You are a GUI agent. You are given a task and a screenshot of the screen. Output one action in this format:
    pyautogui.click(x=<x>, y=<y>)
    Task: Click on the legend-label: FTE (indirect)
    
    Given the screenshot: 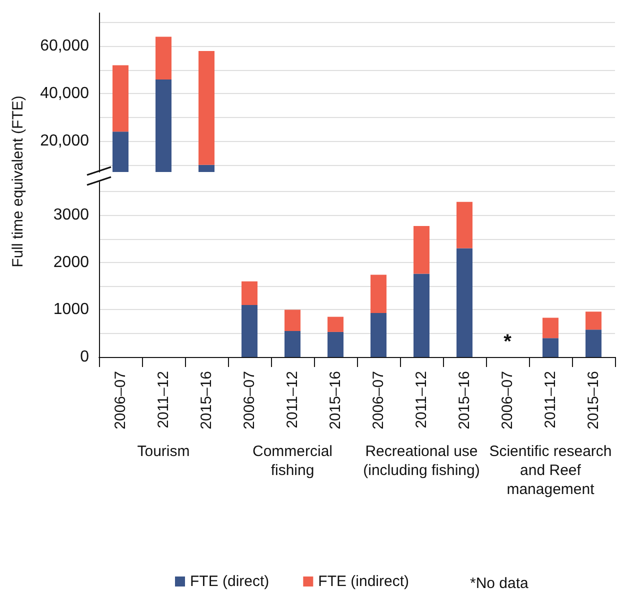 What is the action you would take?
    pyautogui.click(x=364, y=581)
    